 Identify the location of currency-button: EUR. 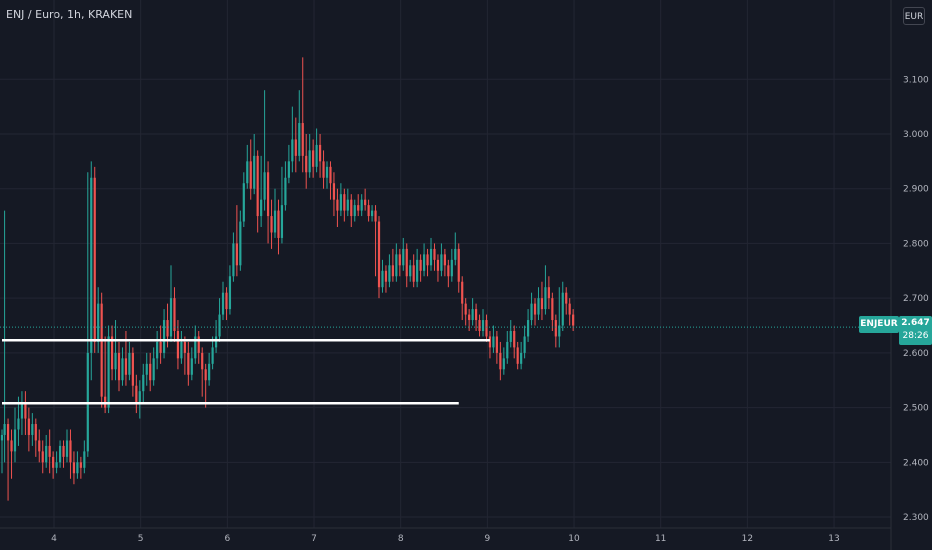
(914, 16).